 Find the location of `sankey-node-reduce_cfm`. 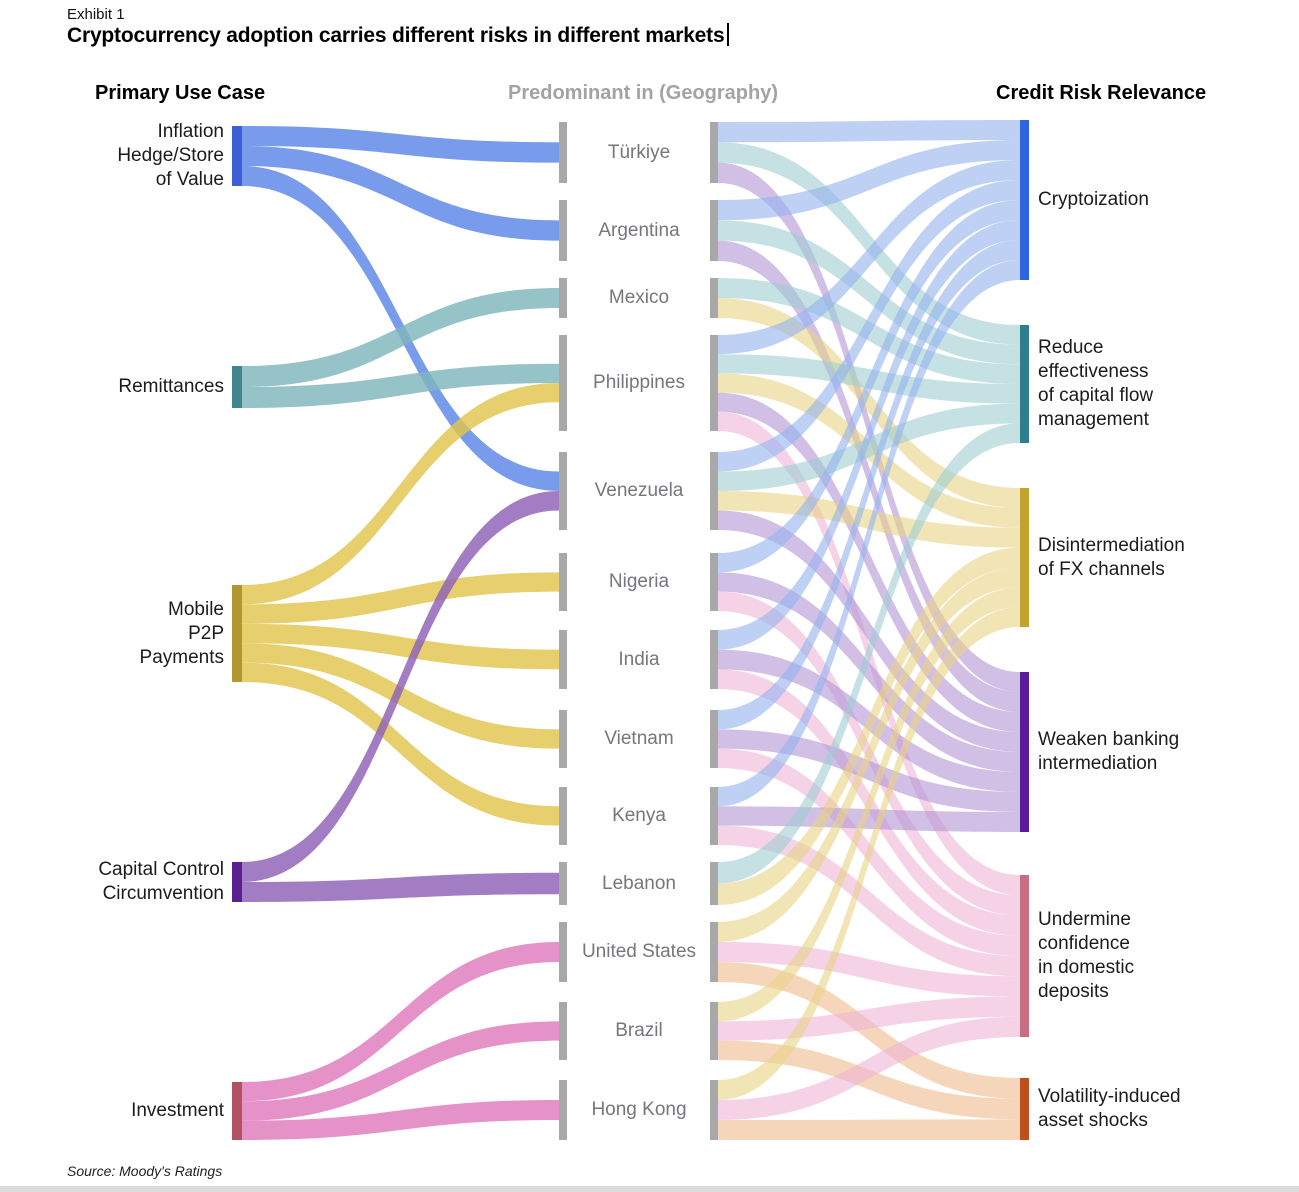

sankey-node-reduce_cfm is located at coordinates (1024, 384).